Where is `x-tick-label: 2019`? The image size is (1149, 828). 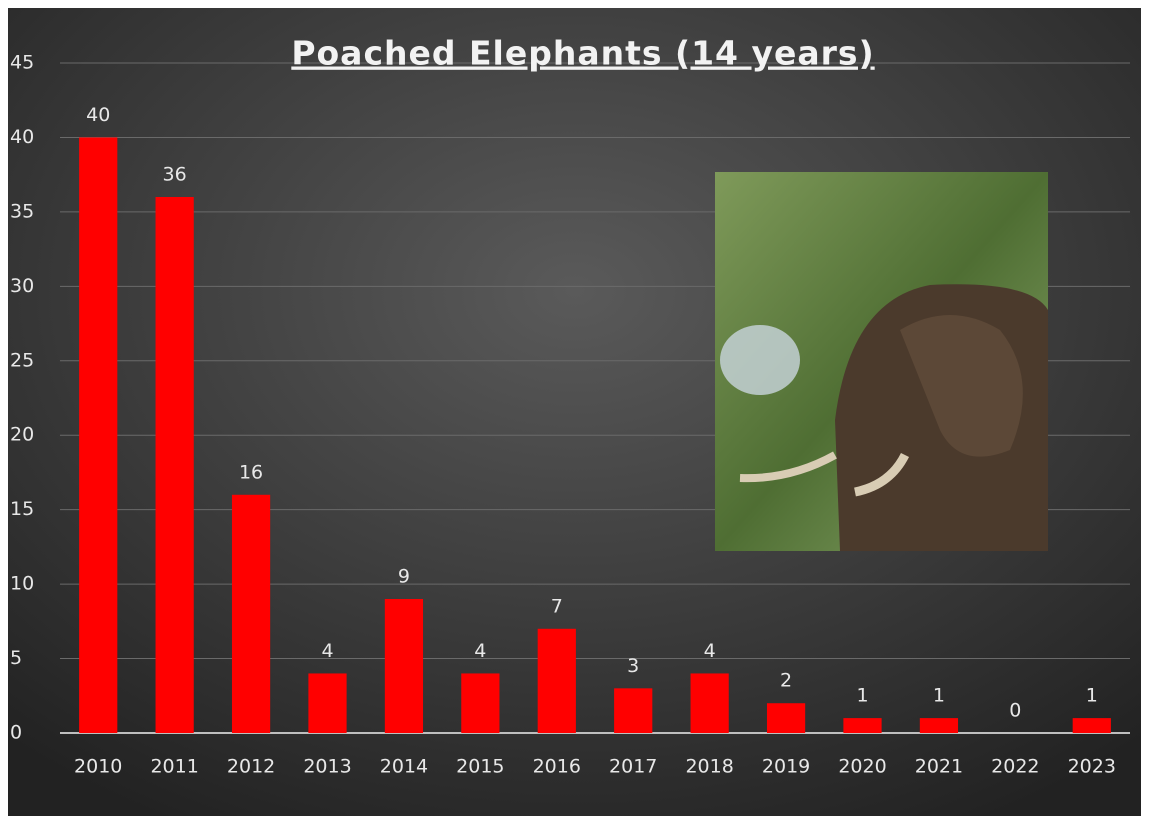
x-tick-label: 2019 is located at coordinates (786, 767).